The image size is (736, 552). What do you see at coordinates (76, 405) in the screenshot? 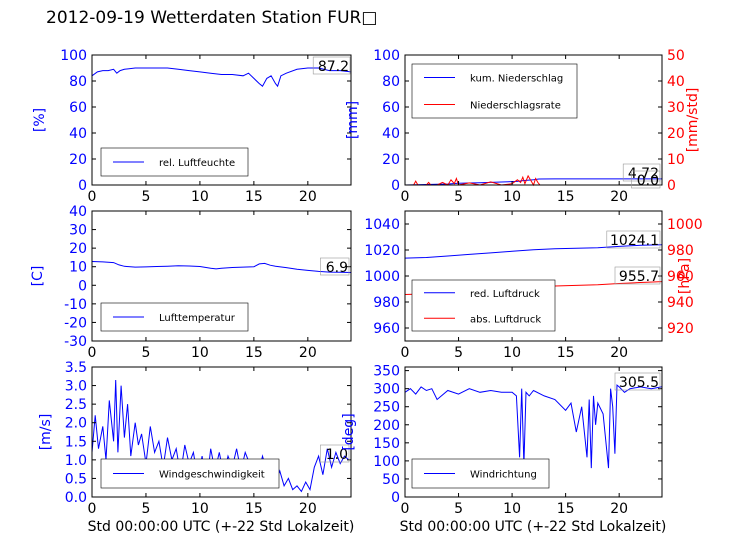
I see `y-tick-label: 2.5` at bounding box center [76, 405].